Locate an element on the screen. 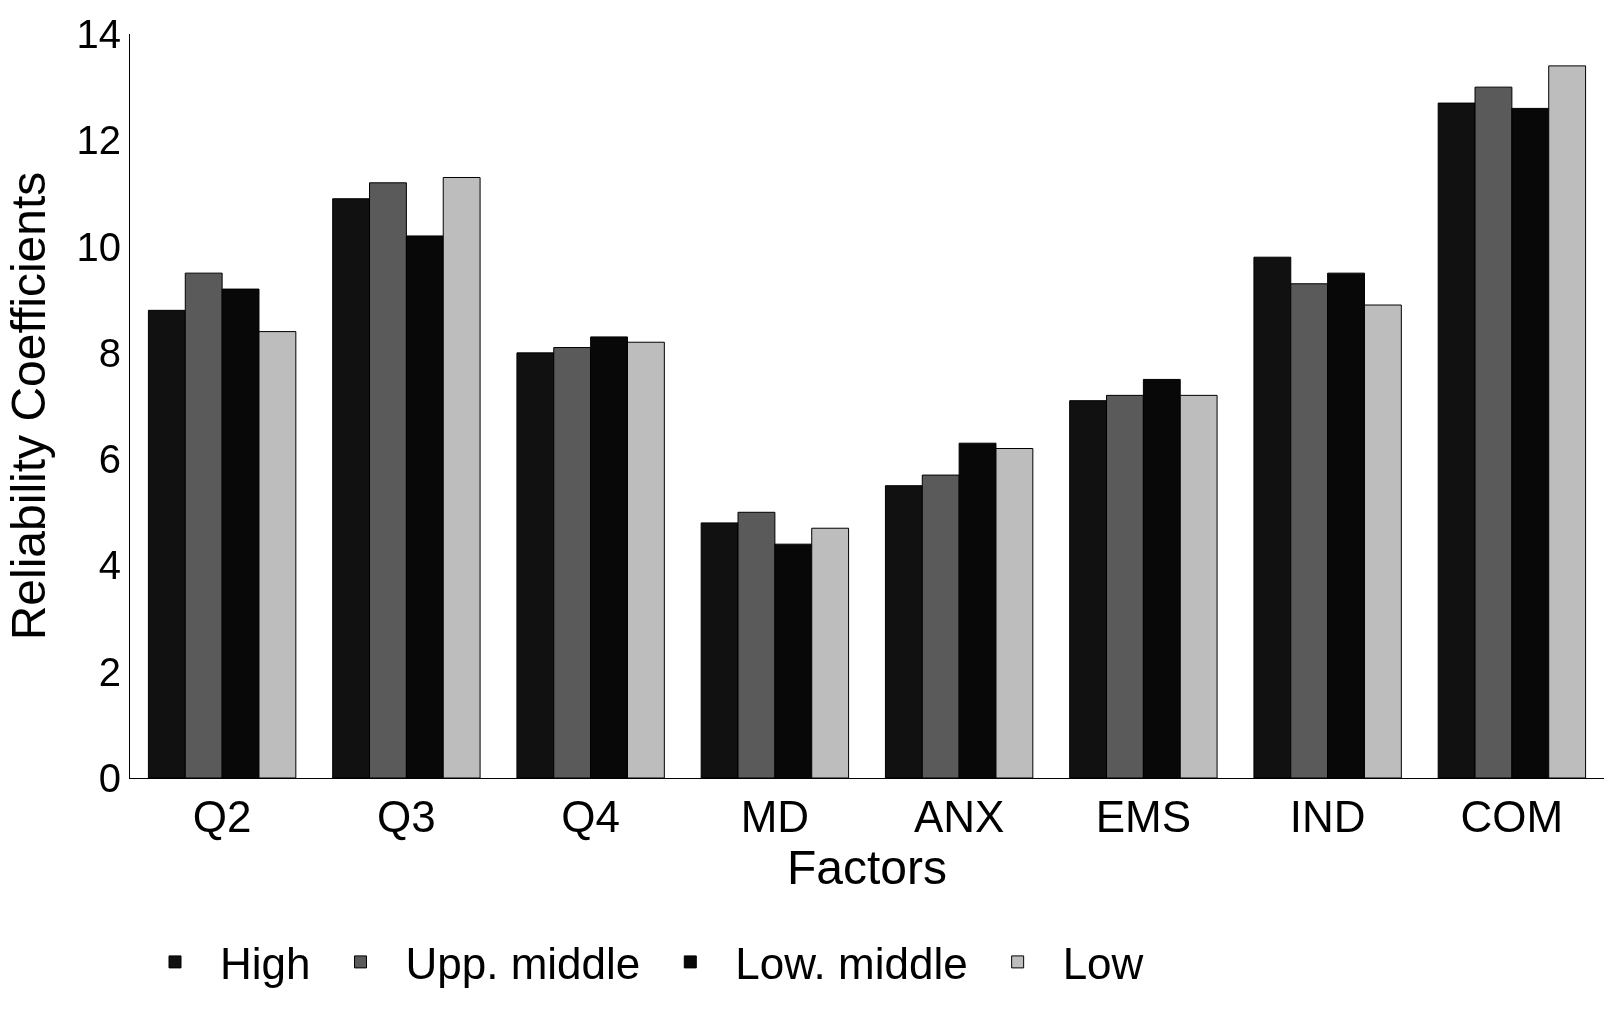  y-tick-label: 4 is located at coordinates (109, 565).